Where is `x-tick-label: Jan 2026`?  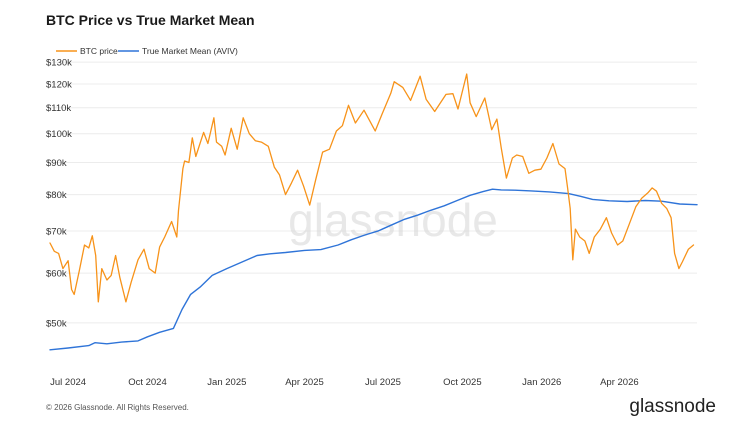 x-tick-label: Jan 2026 is located at coordinates (541, 382).